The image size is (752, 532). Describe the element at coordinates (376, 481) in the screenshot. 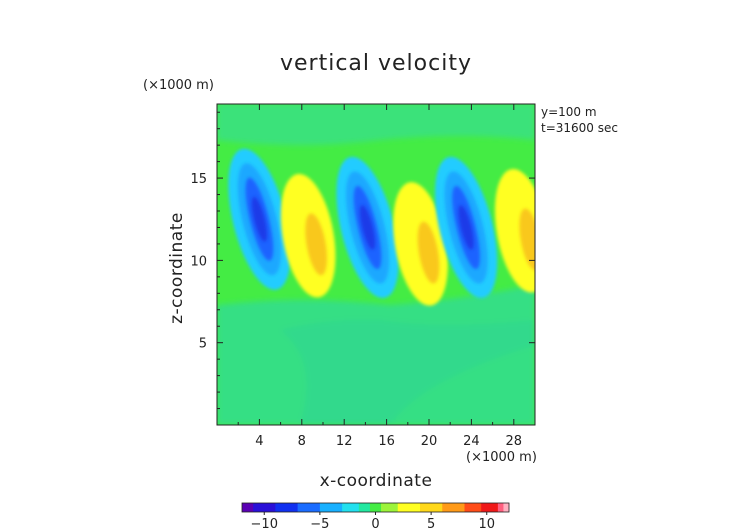

I see `x-axis-label: x-coordinate` at that location.